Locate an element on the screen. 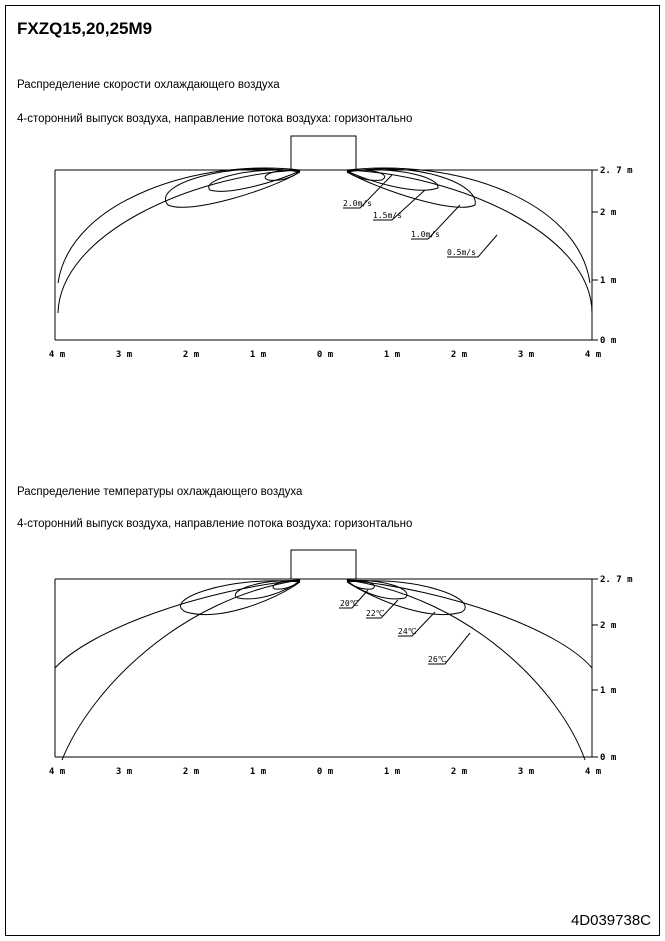  contour-label: 20℃ is located at coordinates (349, 603).